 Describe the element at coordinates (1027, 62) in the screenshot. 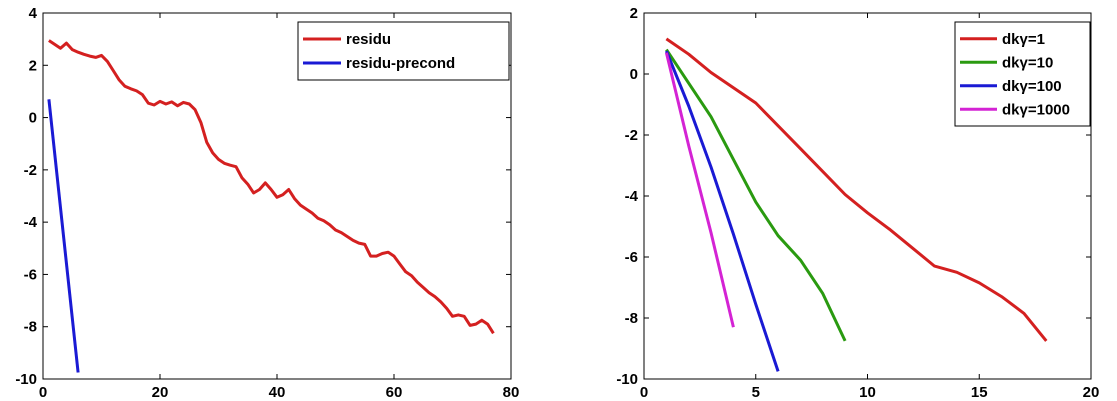

I see `legend-label: dkγ=10` at that location.